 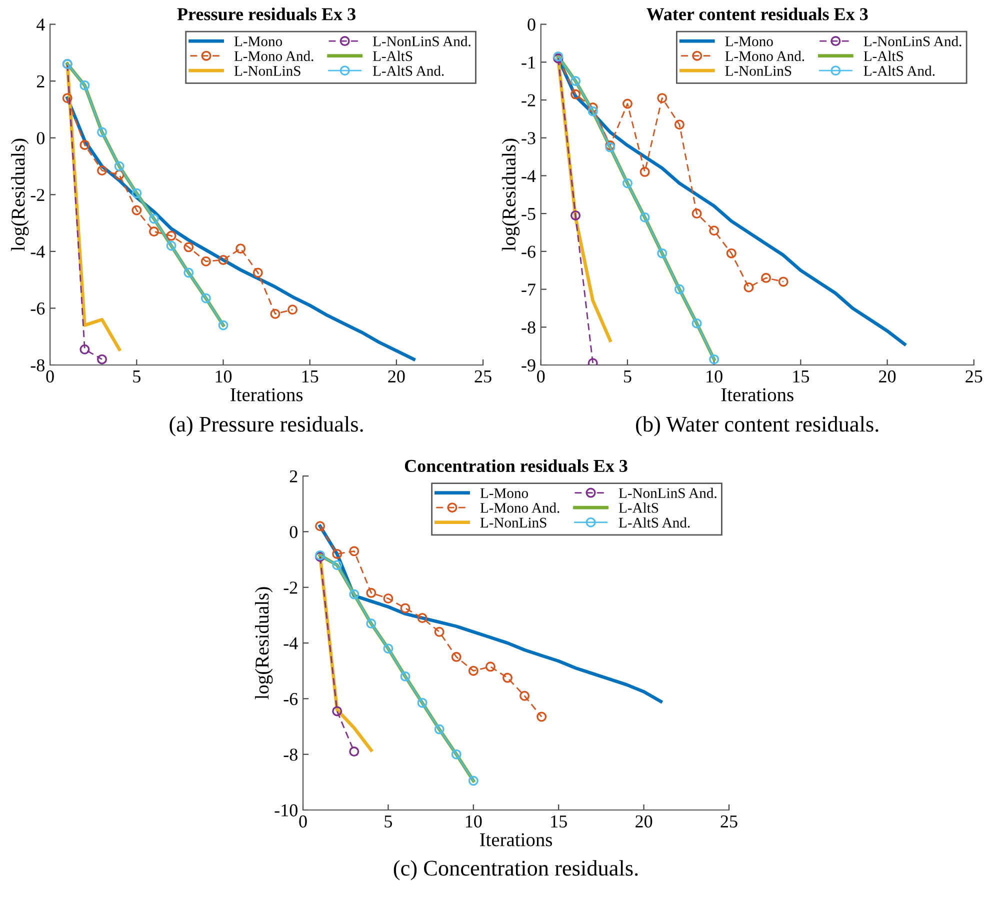 I want to click on chart-title: Concentration residuals Ex 3, so click(x=516, y=465).